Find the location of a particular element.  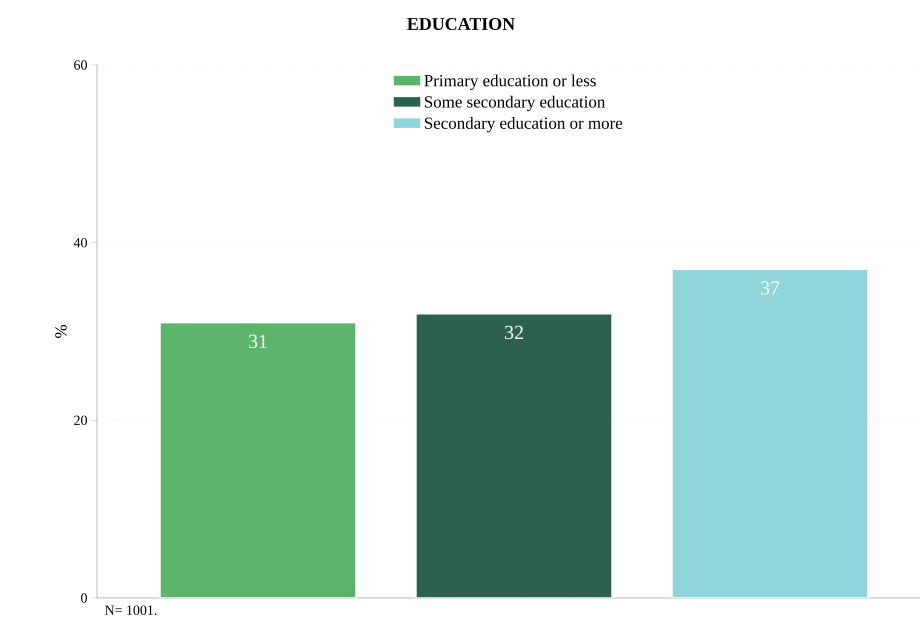

data-label: 31 is located at coordinates (258, 341).